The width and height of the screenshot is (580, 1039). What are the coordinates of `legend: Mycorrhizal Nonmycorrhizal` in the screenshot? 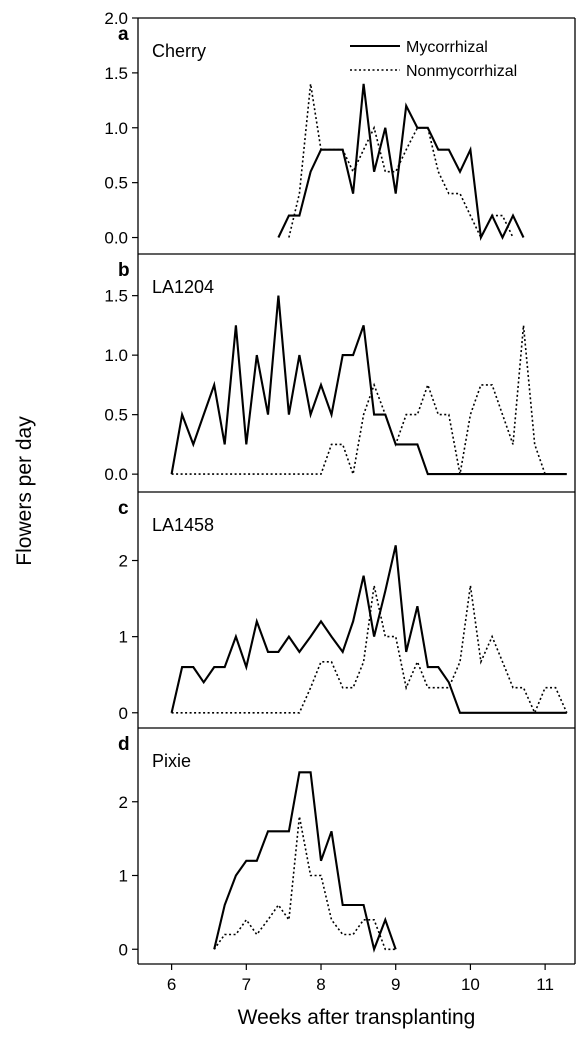 It's located at (433, 59).